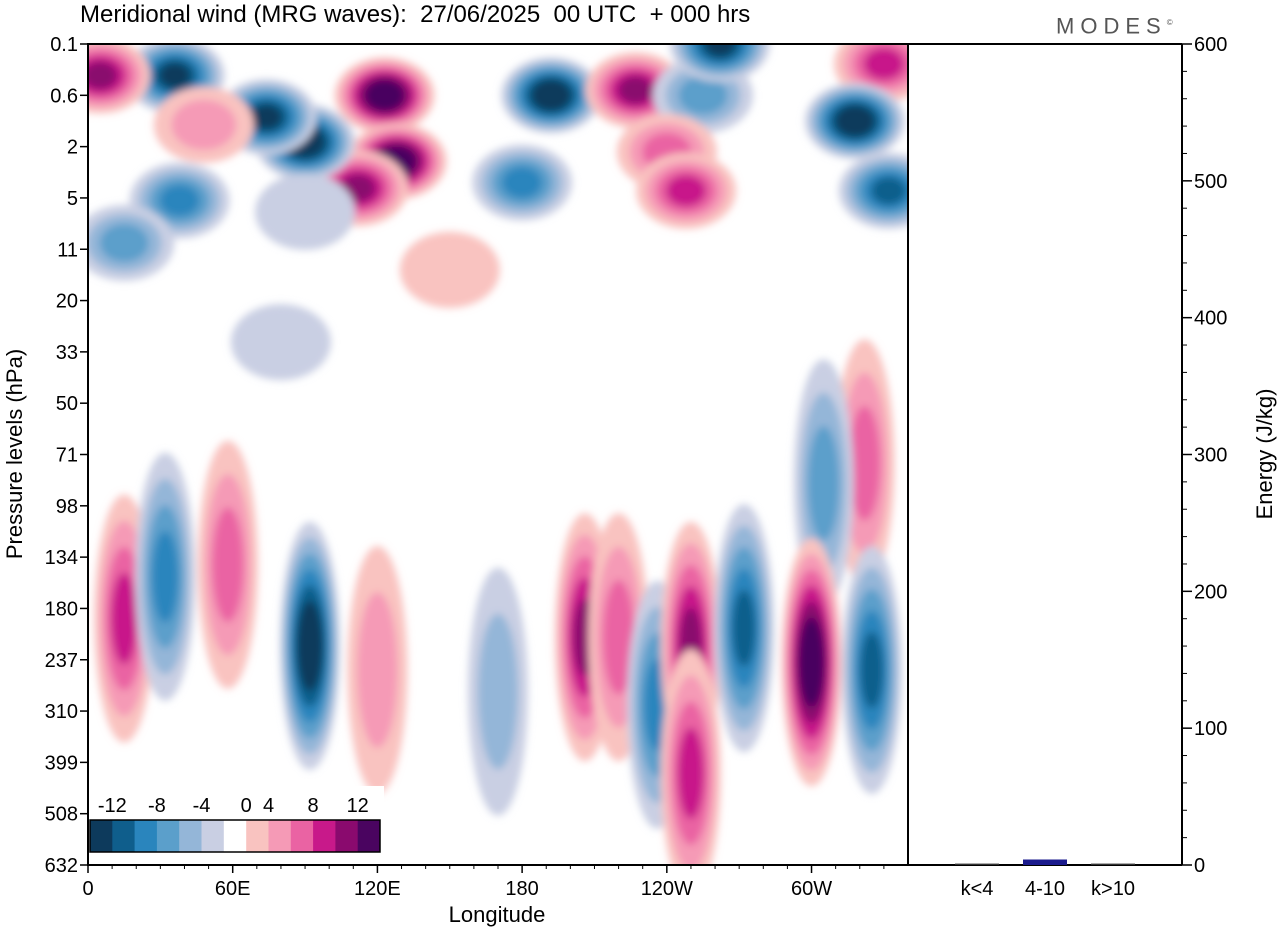 This screenshot has height=930, width=1280. What do you see at coordinates (87, 889) in the screenshot?
I see `x-tick-label: 0` at bounding box center [87, 889].